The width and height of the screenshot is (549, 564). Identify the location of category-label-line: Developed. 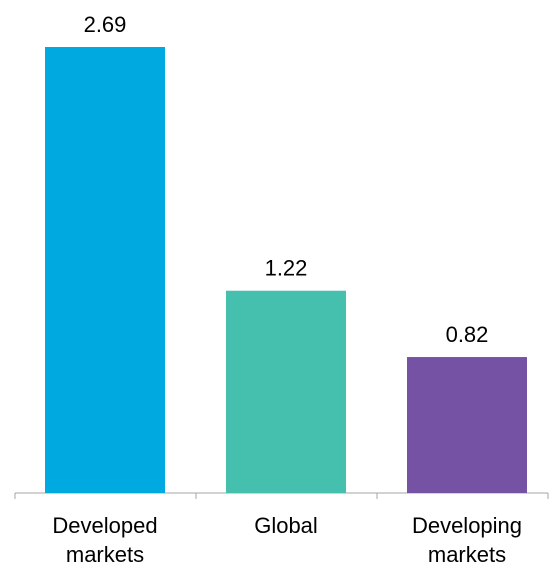
(104, 525).